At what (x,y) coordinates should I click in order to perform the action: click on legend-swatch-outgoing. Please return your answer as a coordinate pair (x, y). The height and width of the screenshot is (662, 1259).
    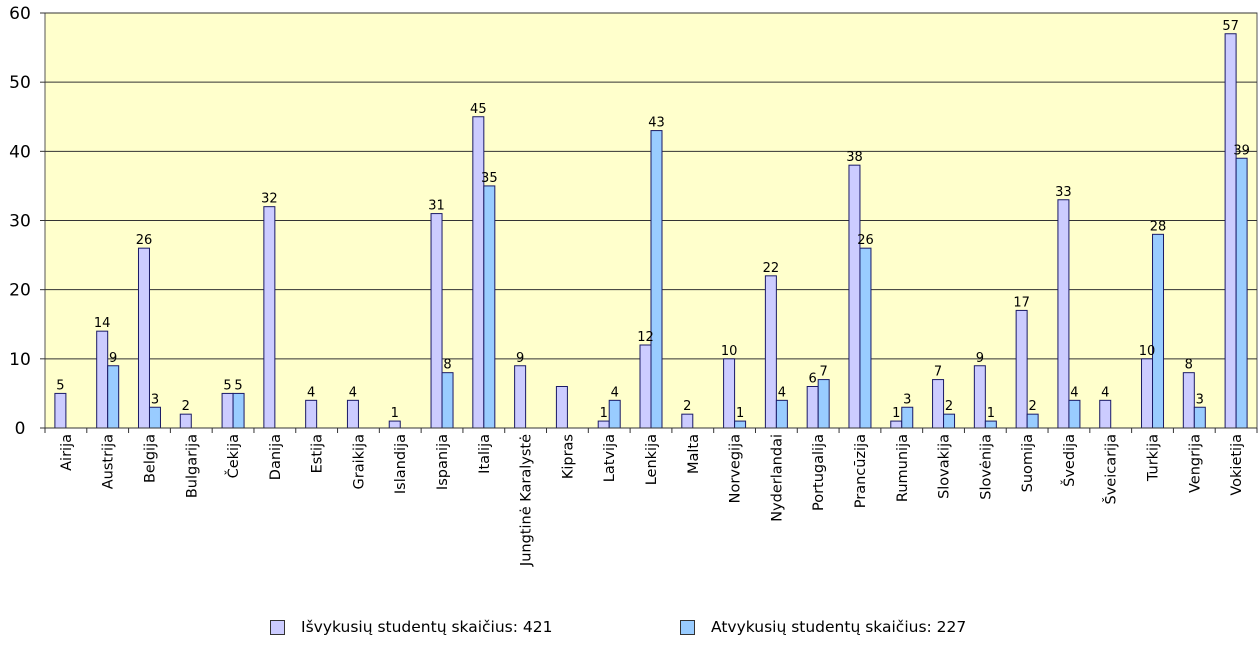
    Looking at the image, I should click on (277, 627).